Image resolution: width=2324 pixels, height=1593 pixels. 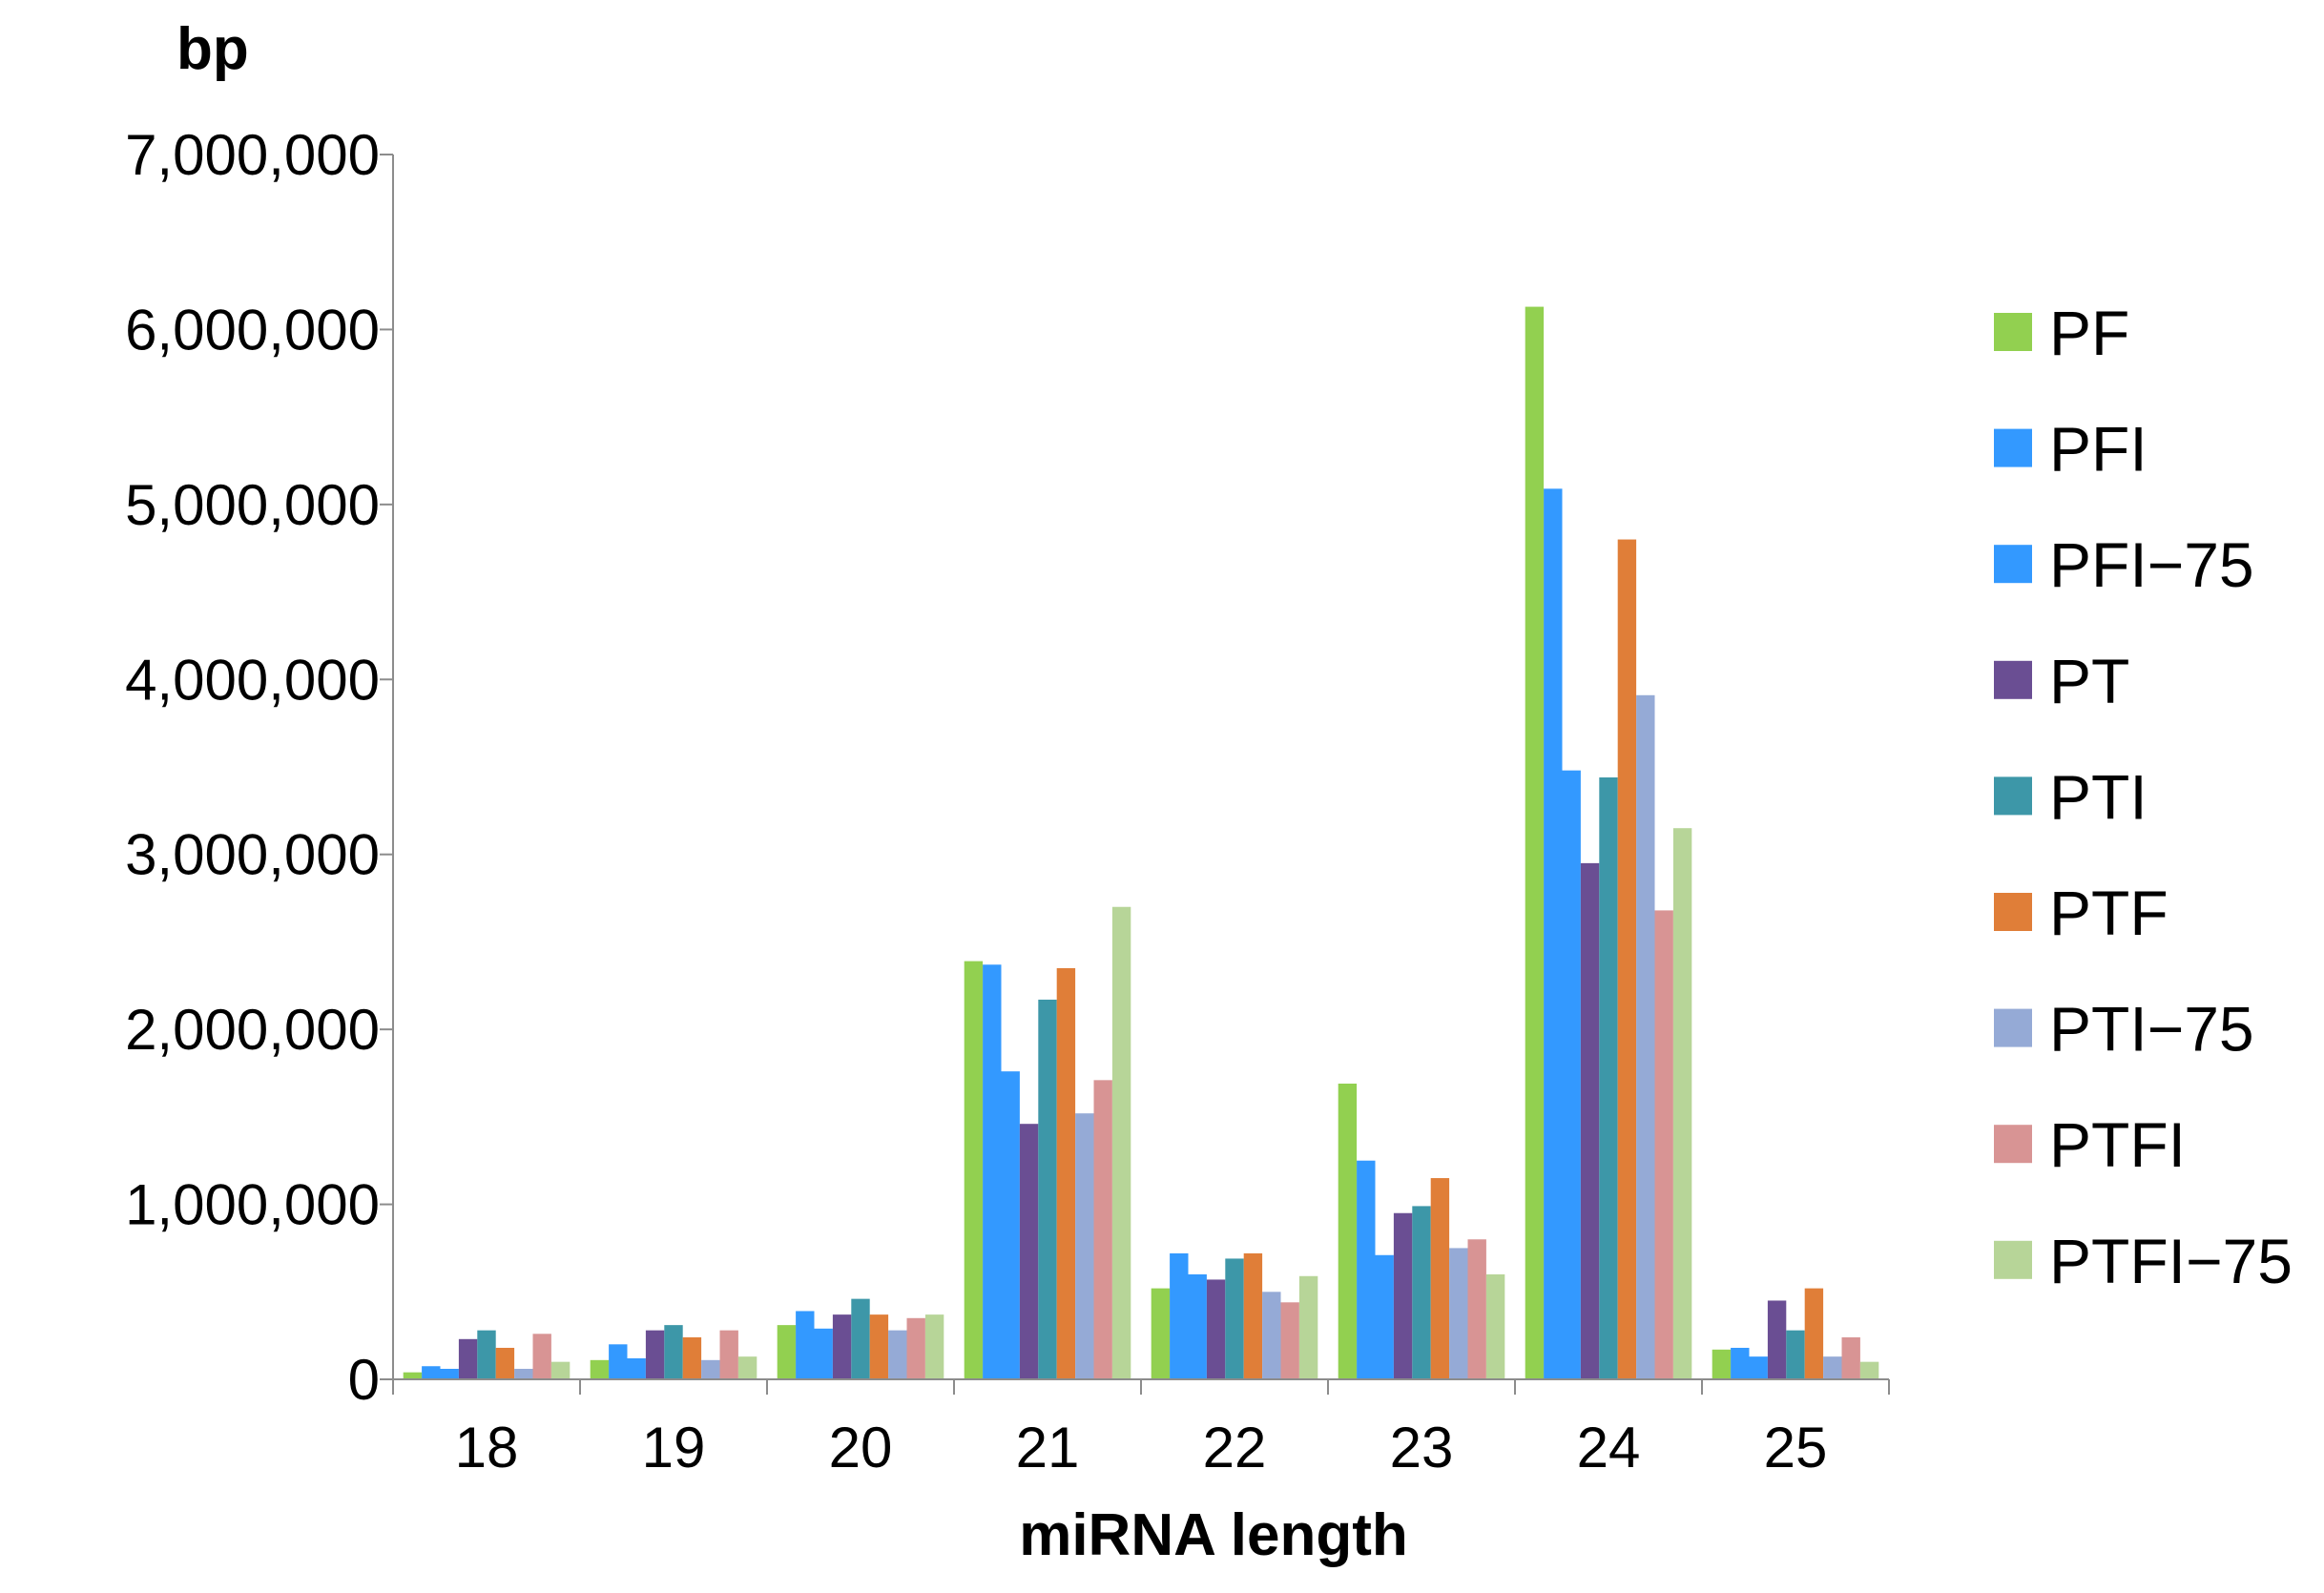 What do you see at coordinates (487, 1448) in the screenshot?
I see `x-tick-label: 18` at bounding box center [487, 1448].